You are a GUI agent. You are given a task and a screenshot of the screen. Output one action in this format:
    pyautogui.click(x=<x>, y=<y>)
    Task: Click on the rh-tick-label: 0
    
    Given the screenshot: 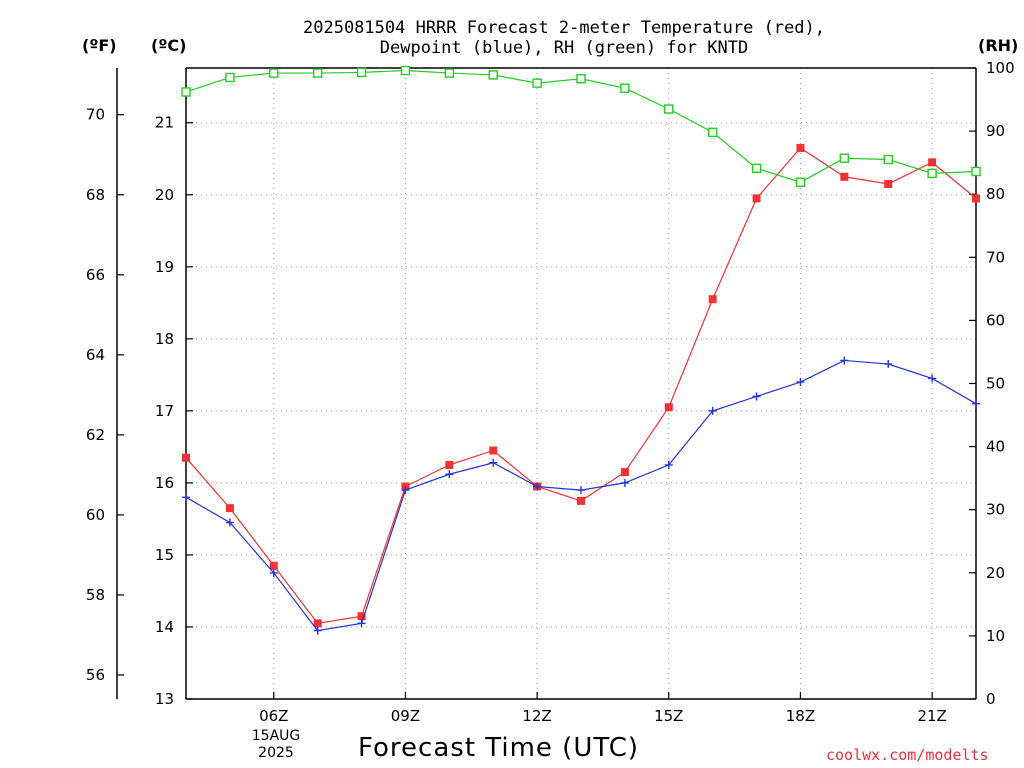 What is the action you would take?
    pyautogui.click(x=991, y=699)
    